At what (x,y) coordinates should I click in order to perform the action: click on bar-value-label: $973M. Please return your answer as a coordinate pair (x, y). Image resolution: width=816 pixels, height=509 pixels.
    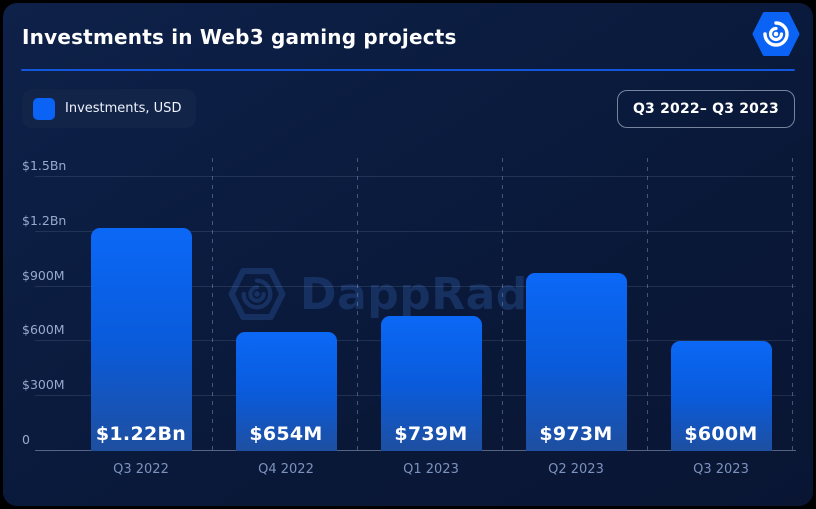
    Looking at the image, I should click on (576, 434).